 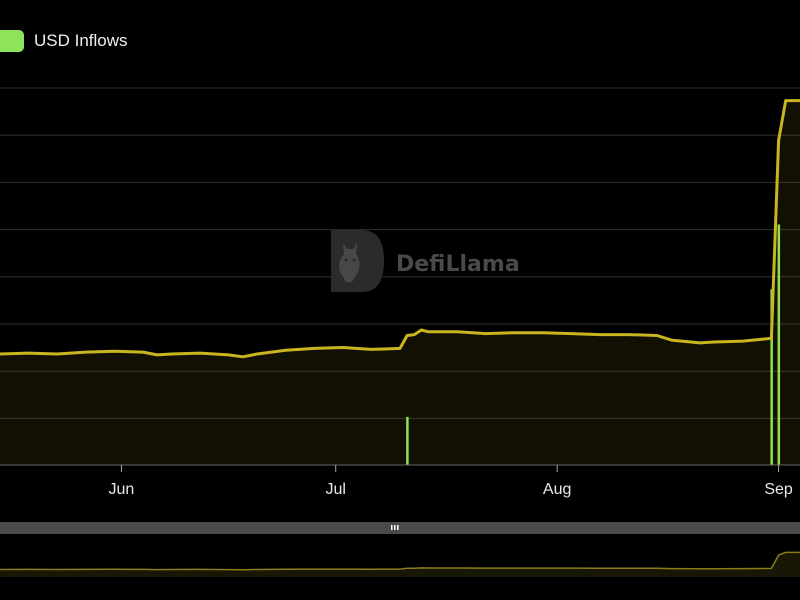 I want to click on slider-bar, so click(x=400, y=528).